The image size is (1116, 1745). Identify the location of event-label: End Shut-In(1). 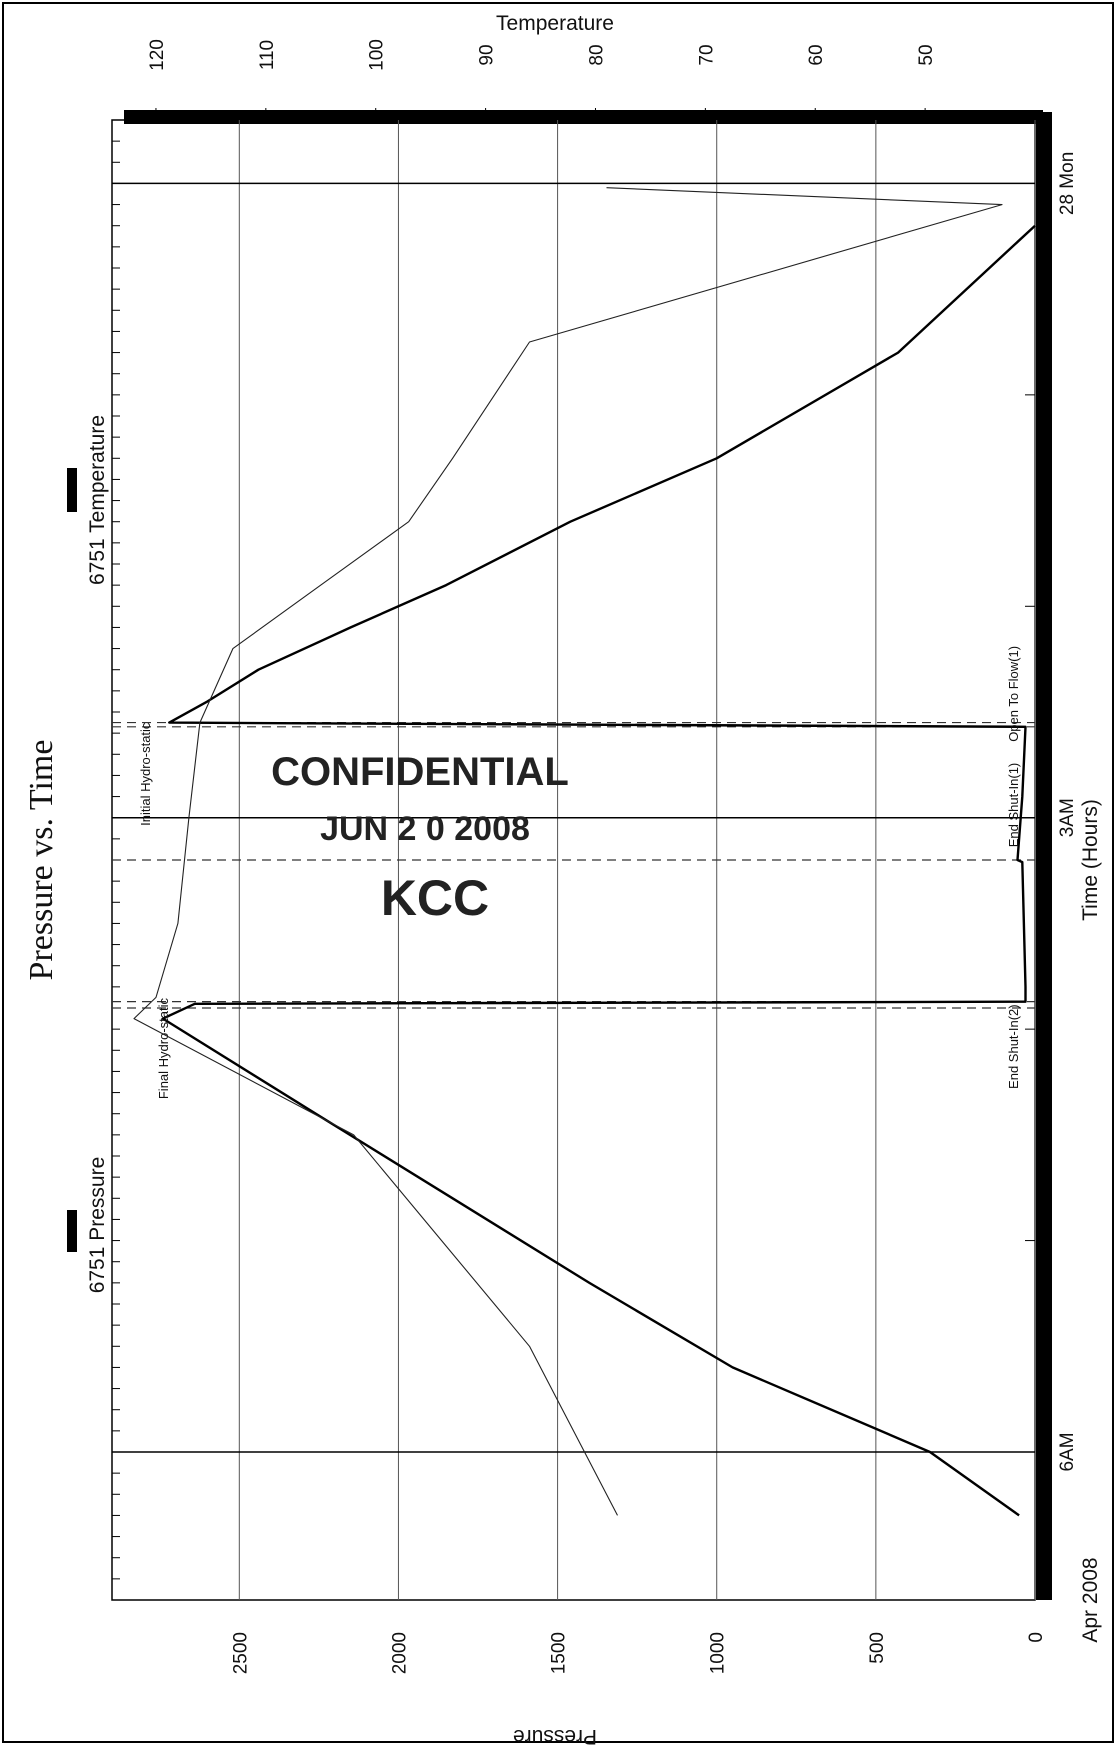
(1013, 805).